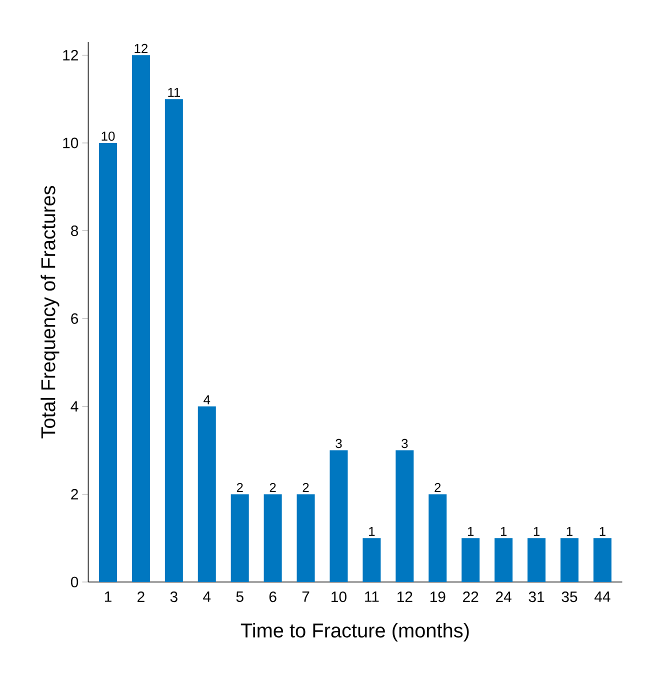 This screenshot has width=663, height=674. What do you see at coordinates (272, 597) in the screenshot?
I see `x-tick-label: 6` at bounding box center [272, 597].